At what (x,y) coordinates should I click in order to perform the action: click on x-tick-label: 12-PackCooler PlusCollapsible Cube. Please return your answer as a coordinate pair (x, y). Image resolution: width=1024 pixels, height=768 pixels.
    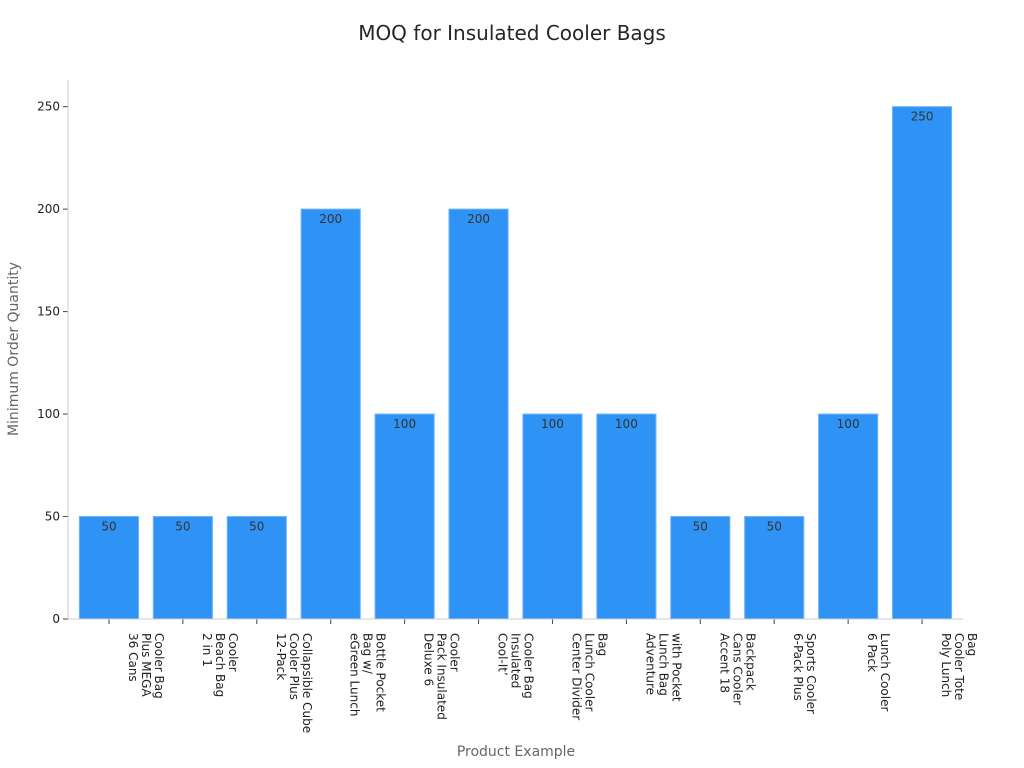
    Looking at the image, I should click on (294, 683).